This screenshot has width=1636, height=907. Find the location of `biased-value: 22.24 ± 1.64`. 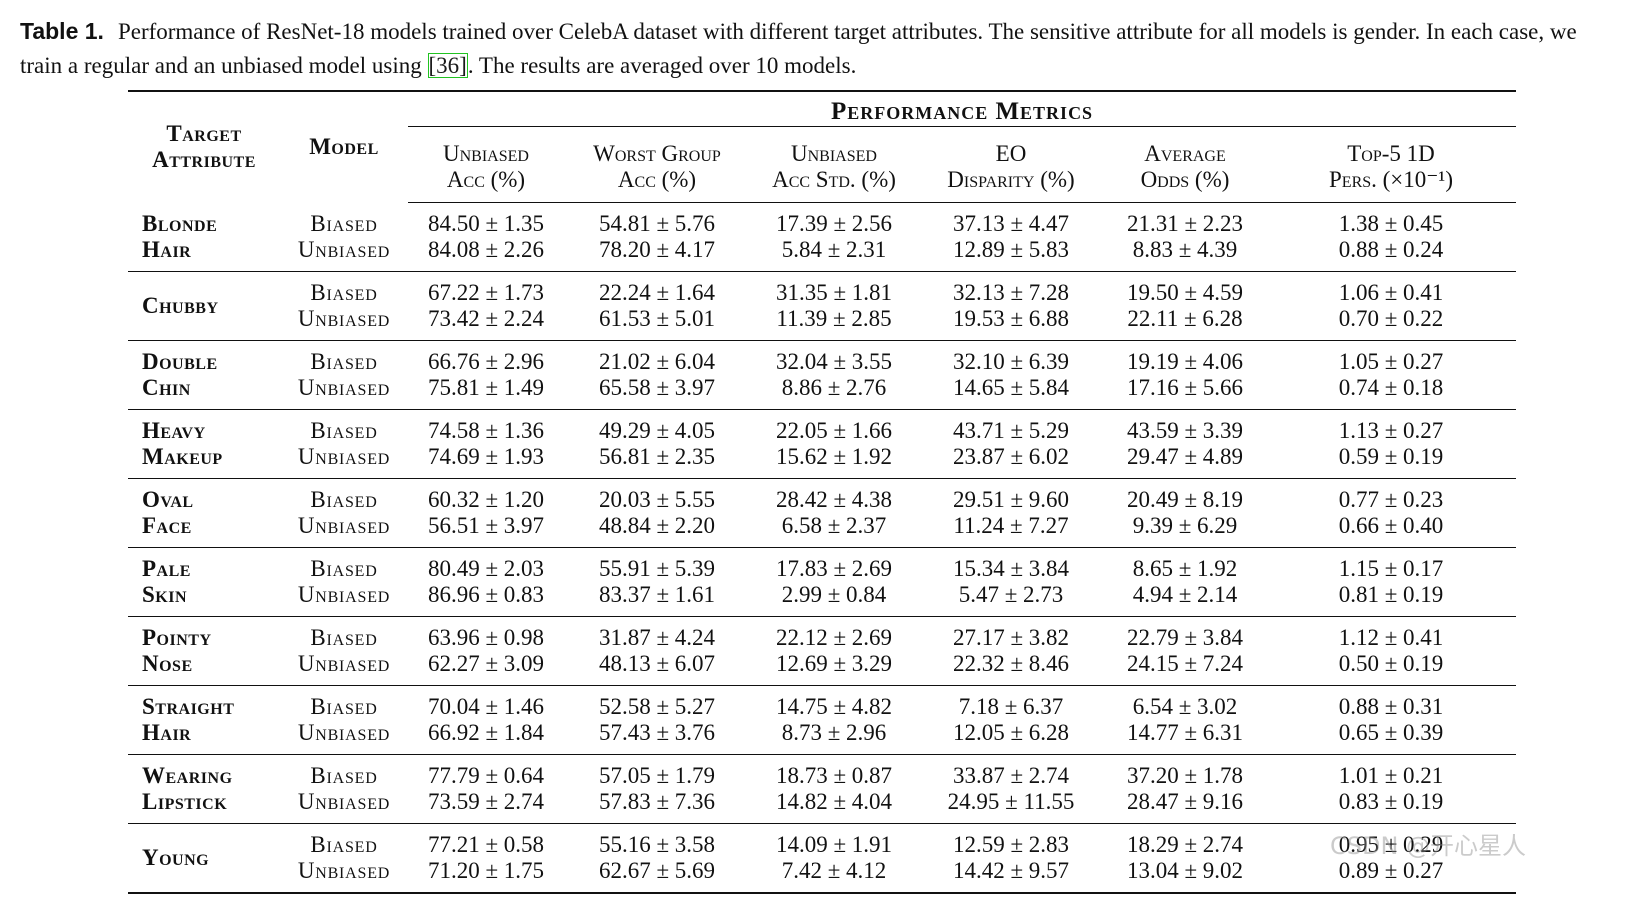

biased-value: 22.24 ± 1.64 is located at coordinates (657, 292).